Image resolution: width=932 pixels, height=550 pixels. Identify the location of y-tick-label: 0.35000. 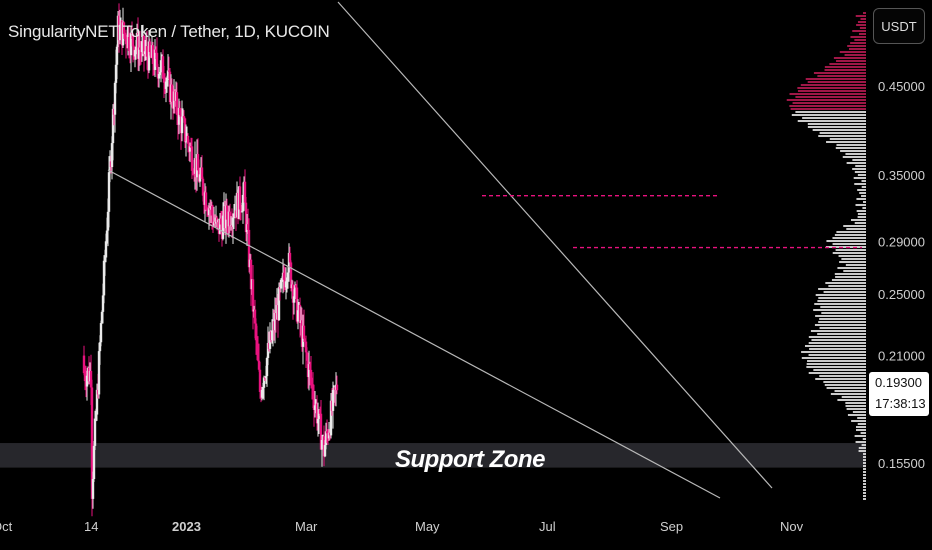
(901, 175).